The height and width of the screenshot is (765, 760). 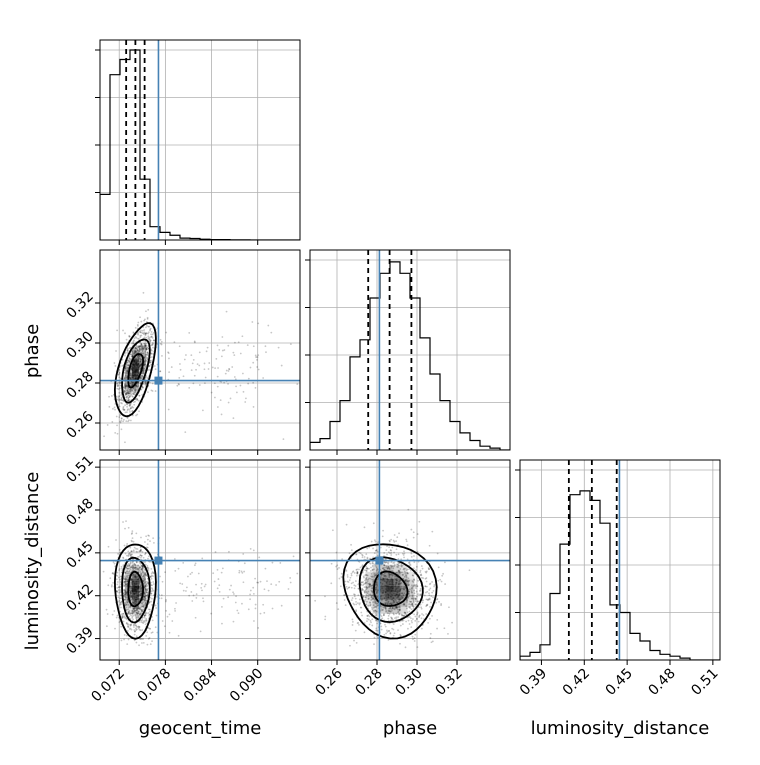 I want to click on hist-panel-geocent_time, so click(x=197, y=142).